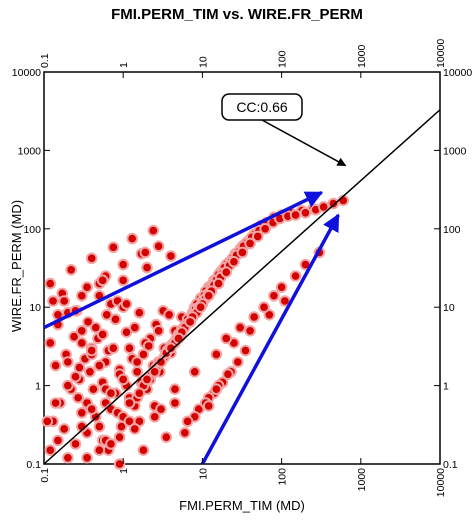 Image resolution: width=474 pixels, height=521 pixels. What do you see at coordinates (242, 505) in the screenshot?
I see `x-axis-label: FMI.PERM_TIM (MD)` at bounding box center [242, 505].